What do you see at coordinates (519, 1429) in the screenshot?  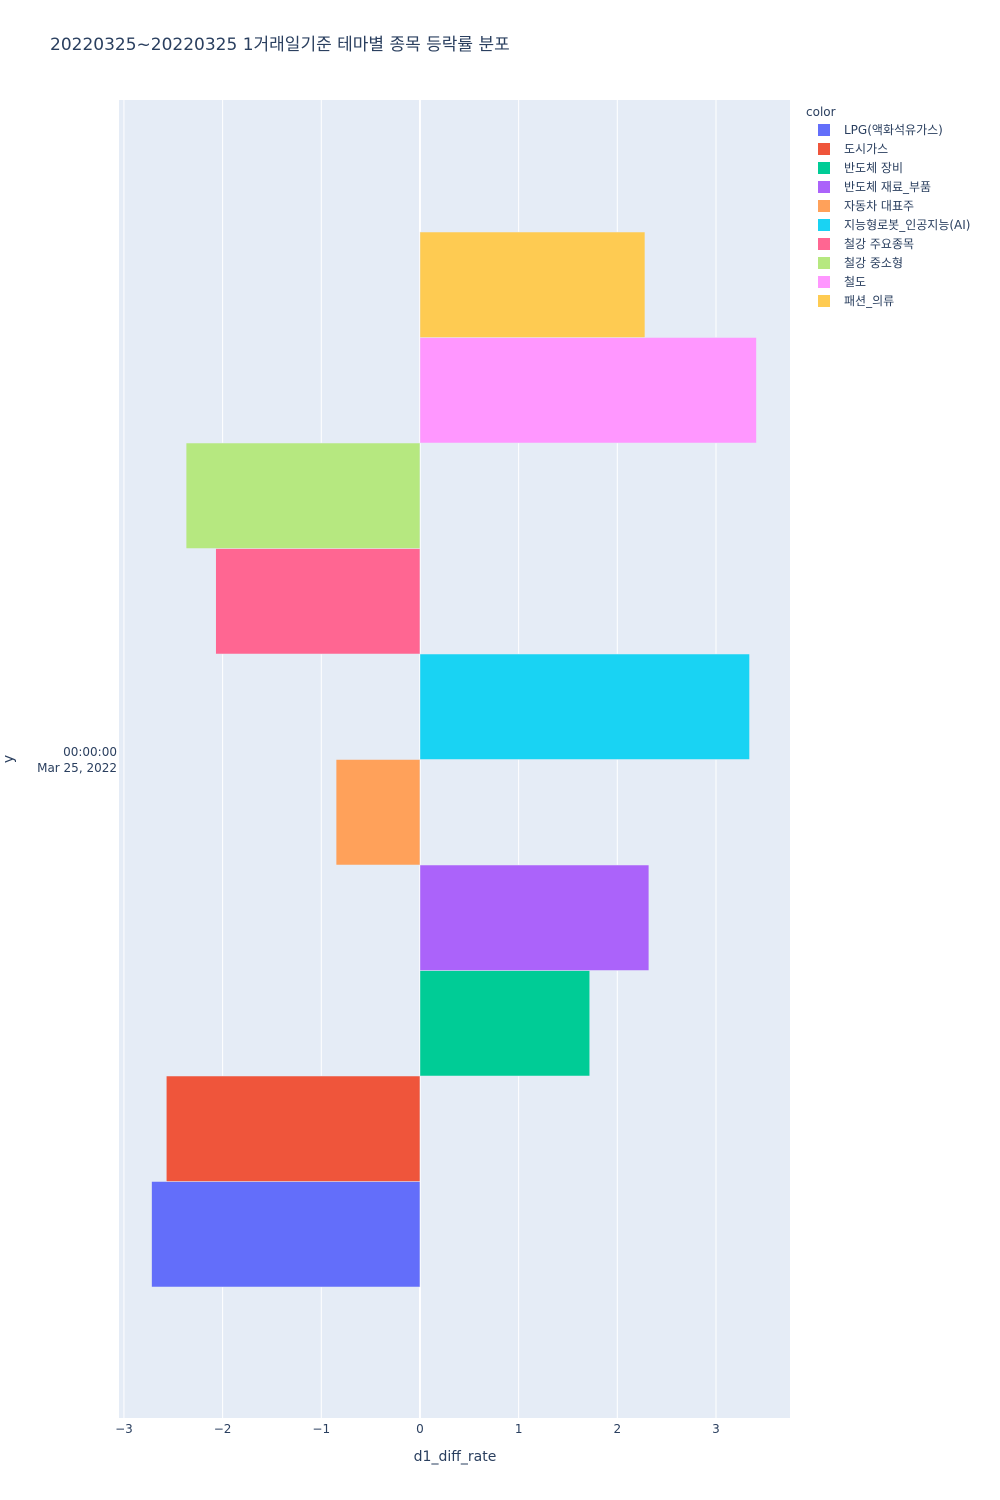 I see `x-tick-label: 1` at bounding box center [519, 1429].